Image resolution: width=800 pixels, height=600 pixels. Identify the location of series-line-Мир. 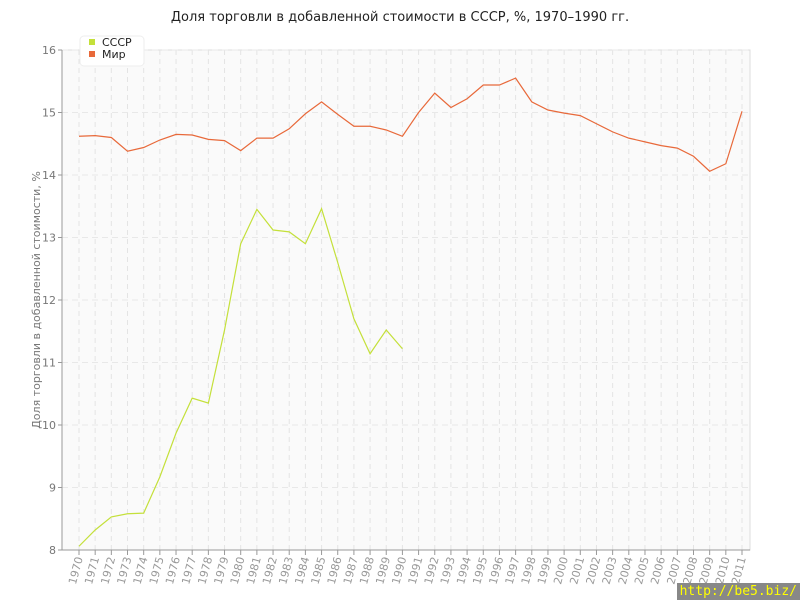
(410, 124).